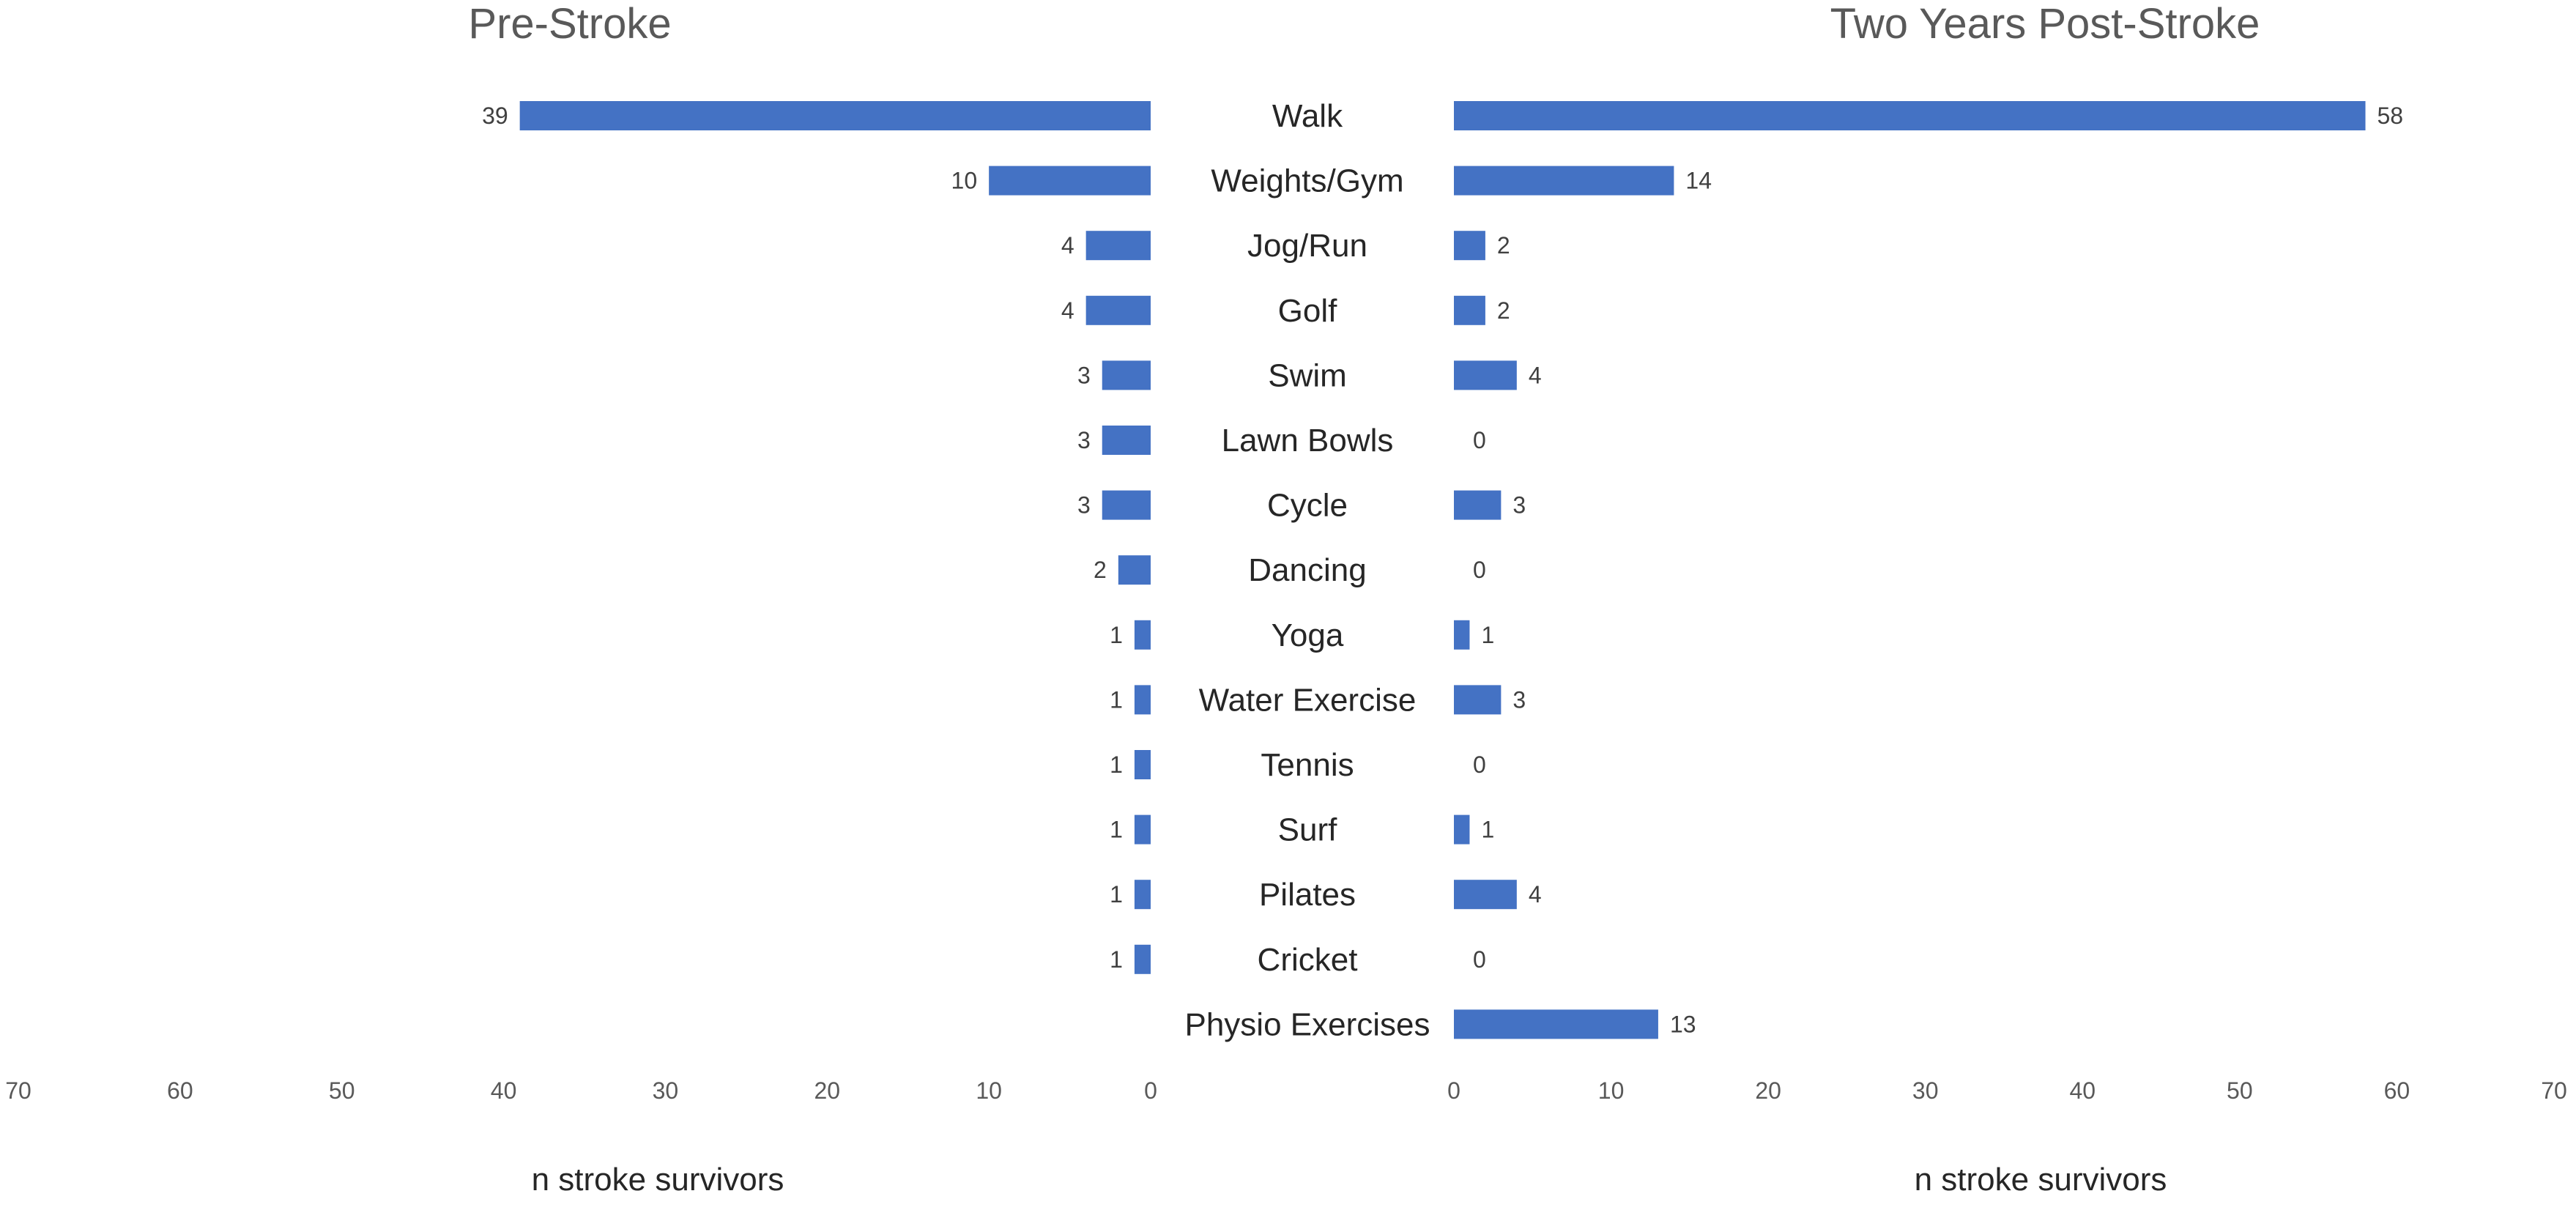 Image resolution: width=2576 pixels, height=1210 pixels. I want to click on tick-label-pre-stroke: 50, so click(342, 1090).